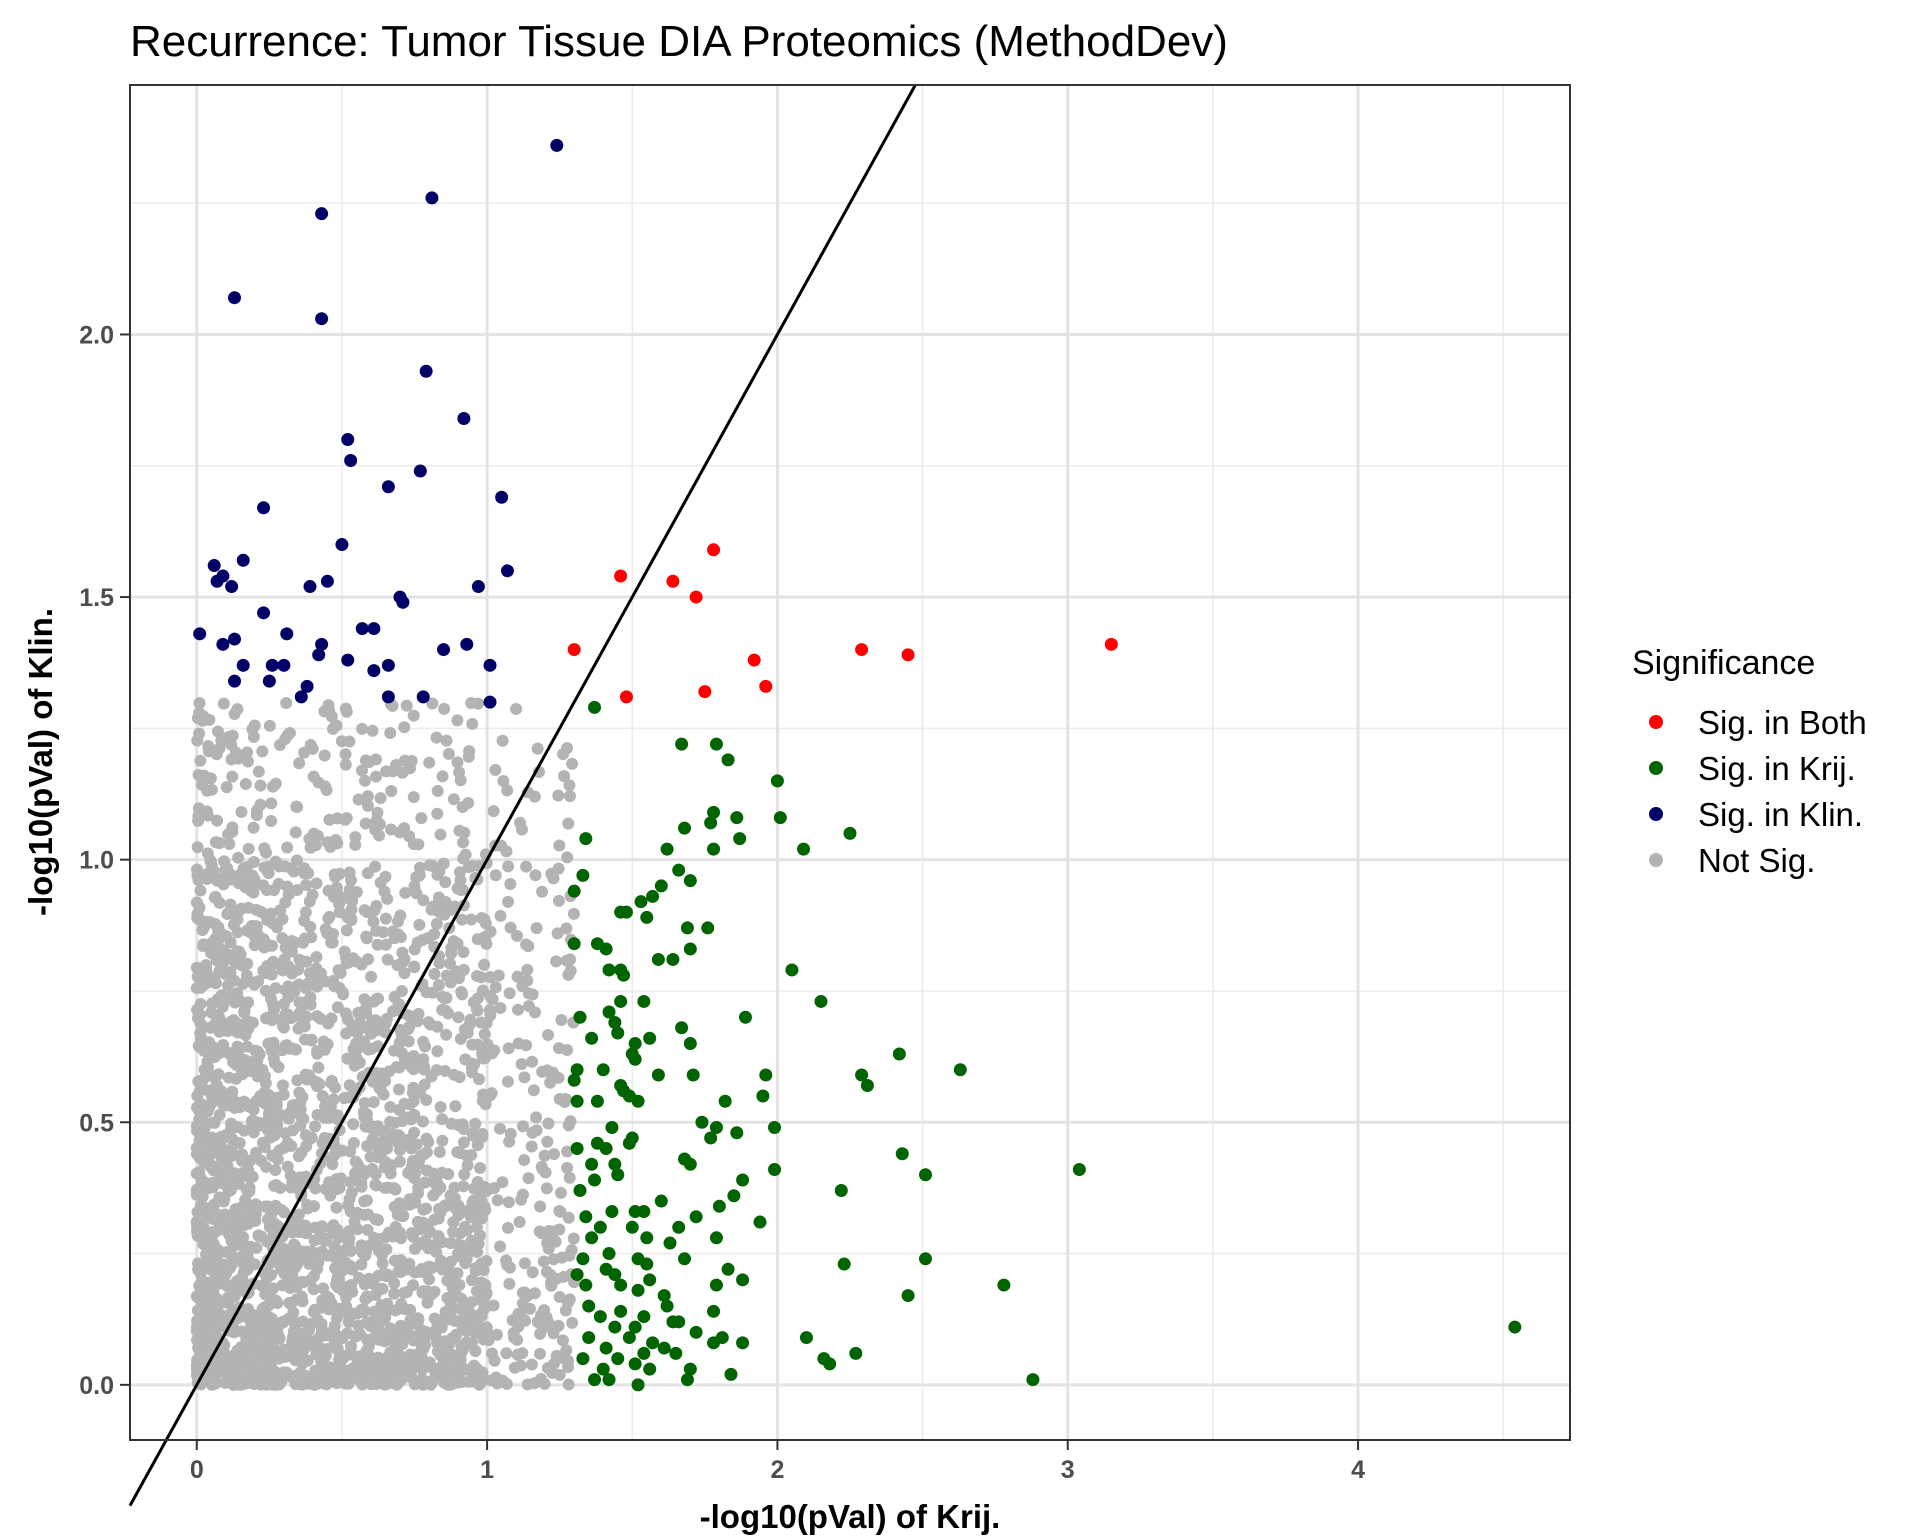  What do you see at coordinates (574, 650) in the screenshot?
I see `point-sig-in-both` at bounding box center [574, 650].